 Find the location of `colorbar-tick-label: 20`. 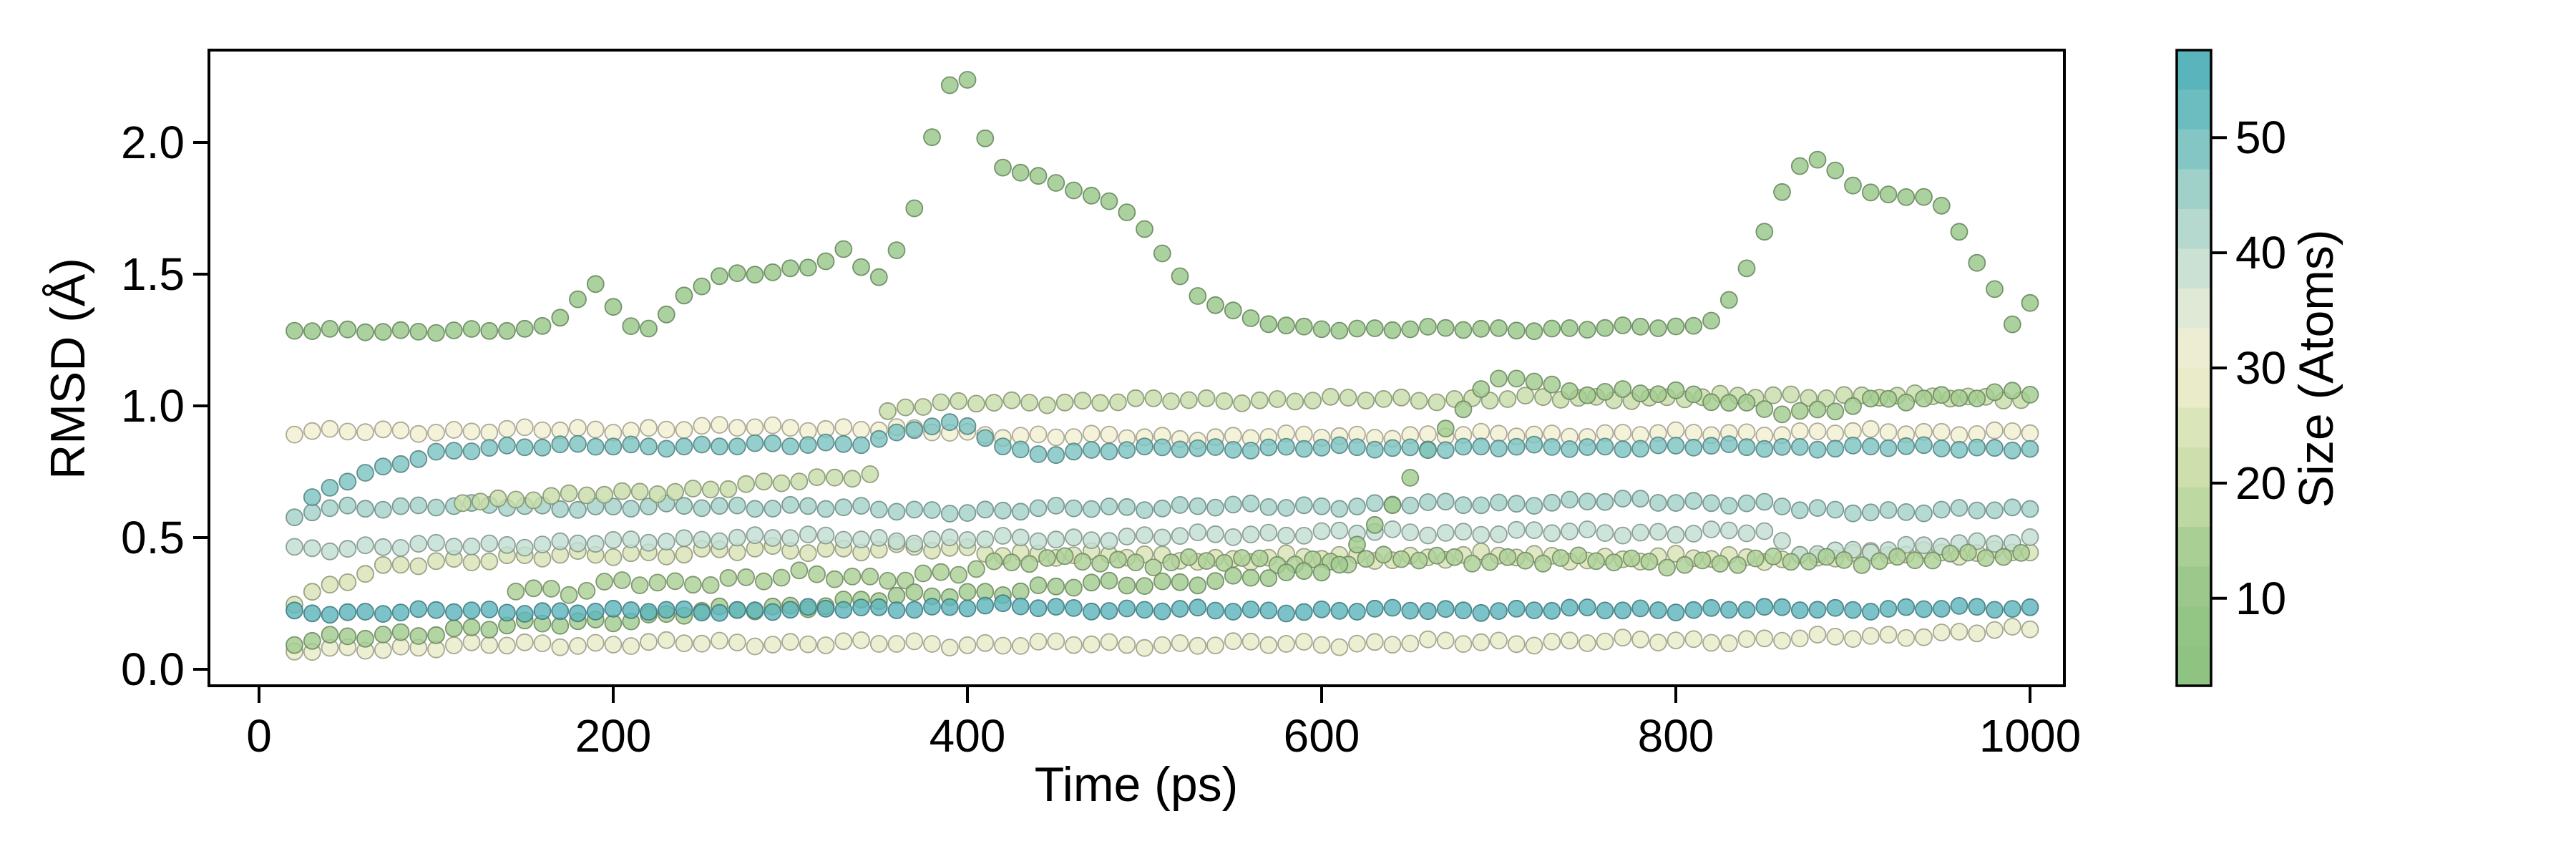

colorbar-tick-label: 20 is located at coordinates (2261, 483).